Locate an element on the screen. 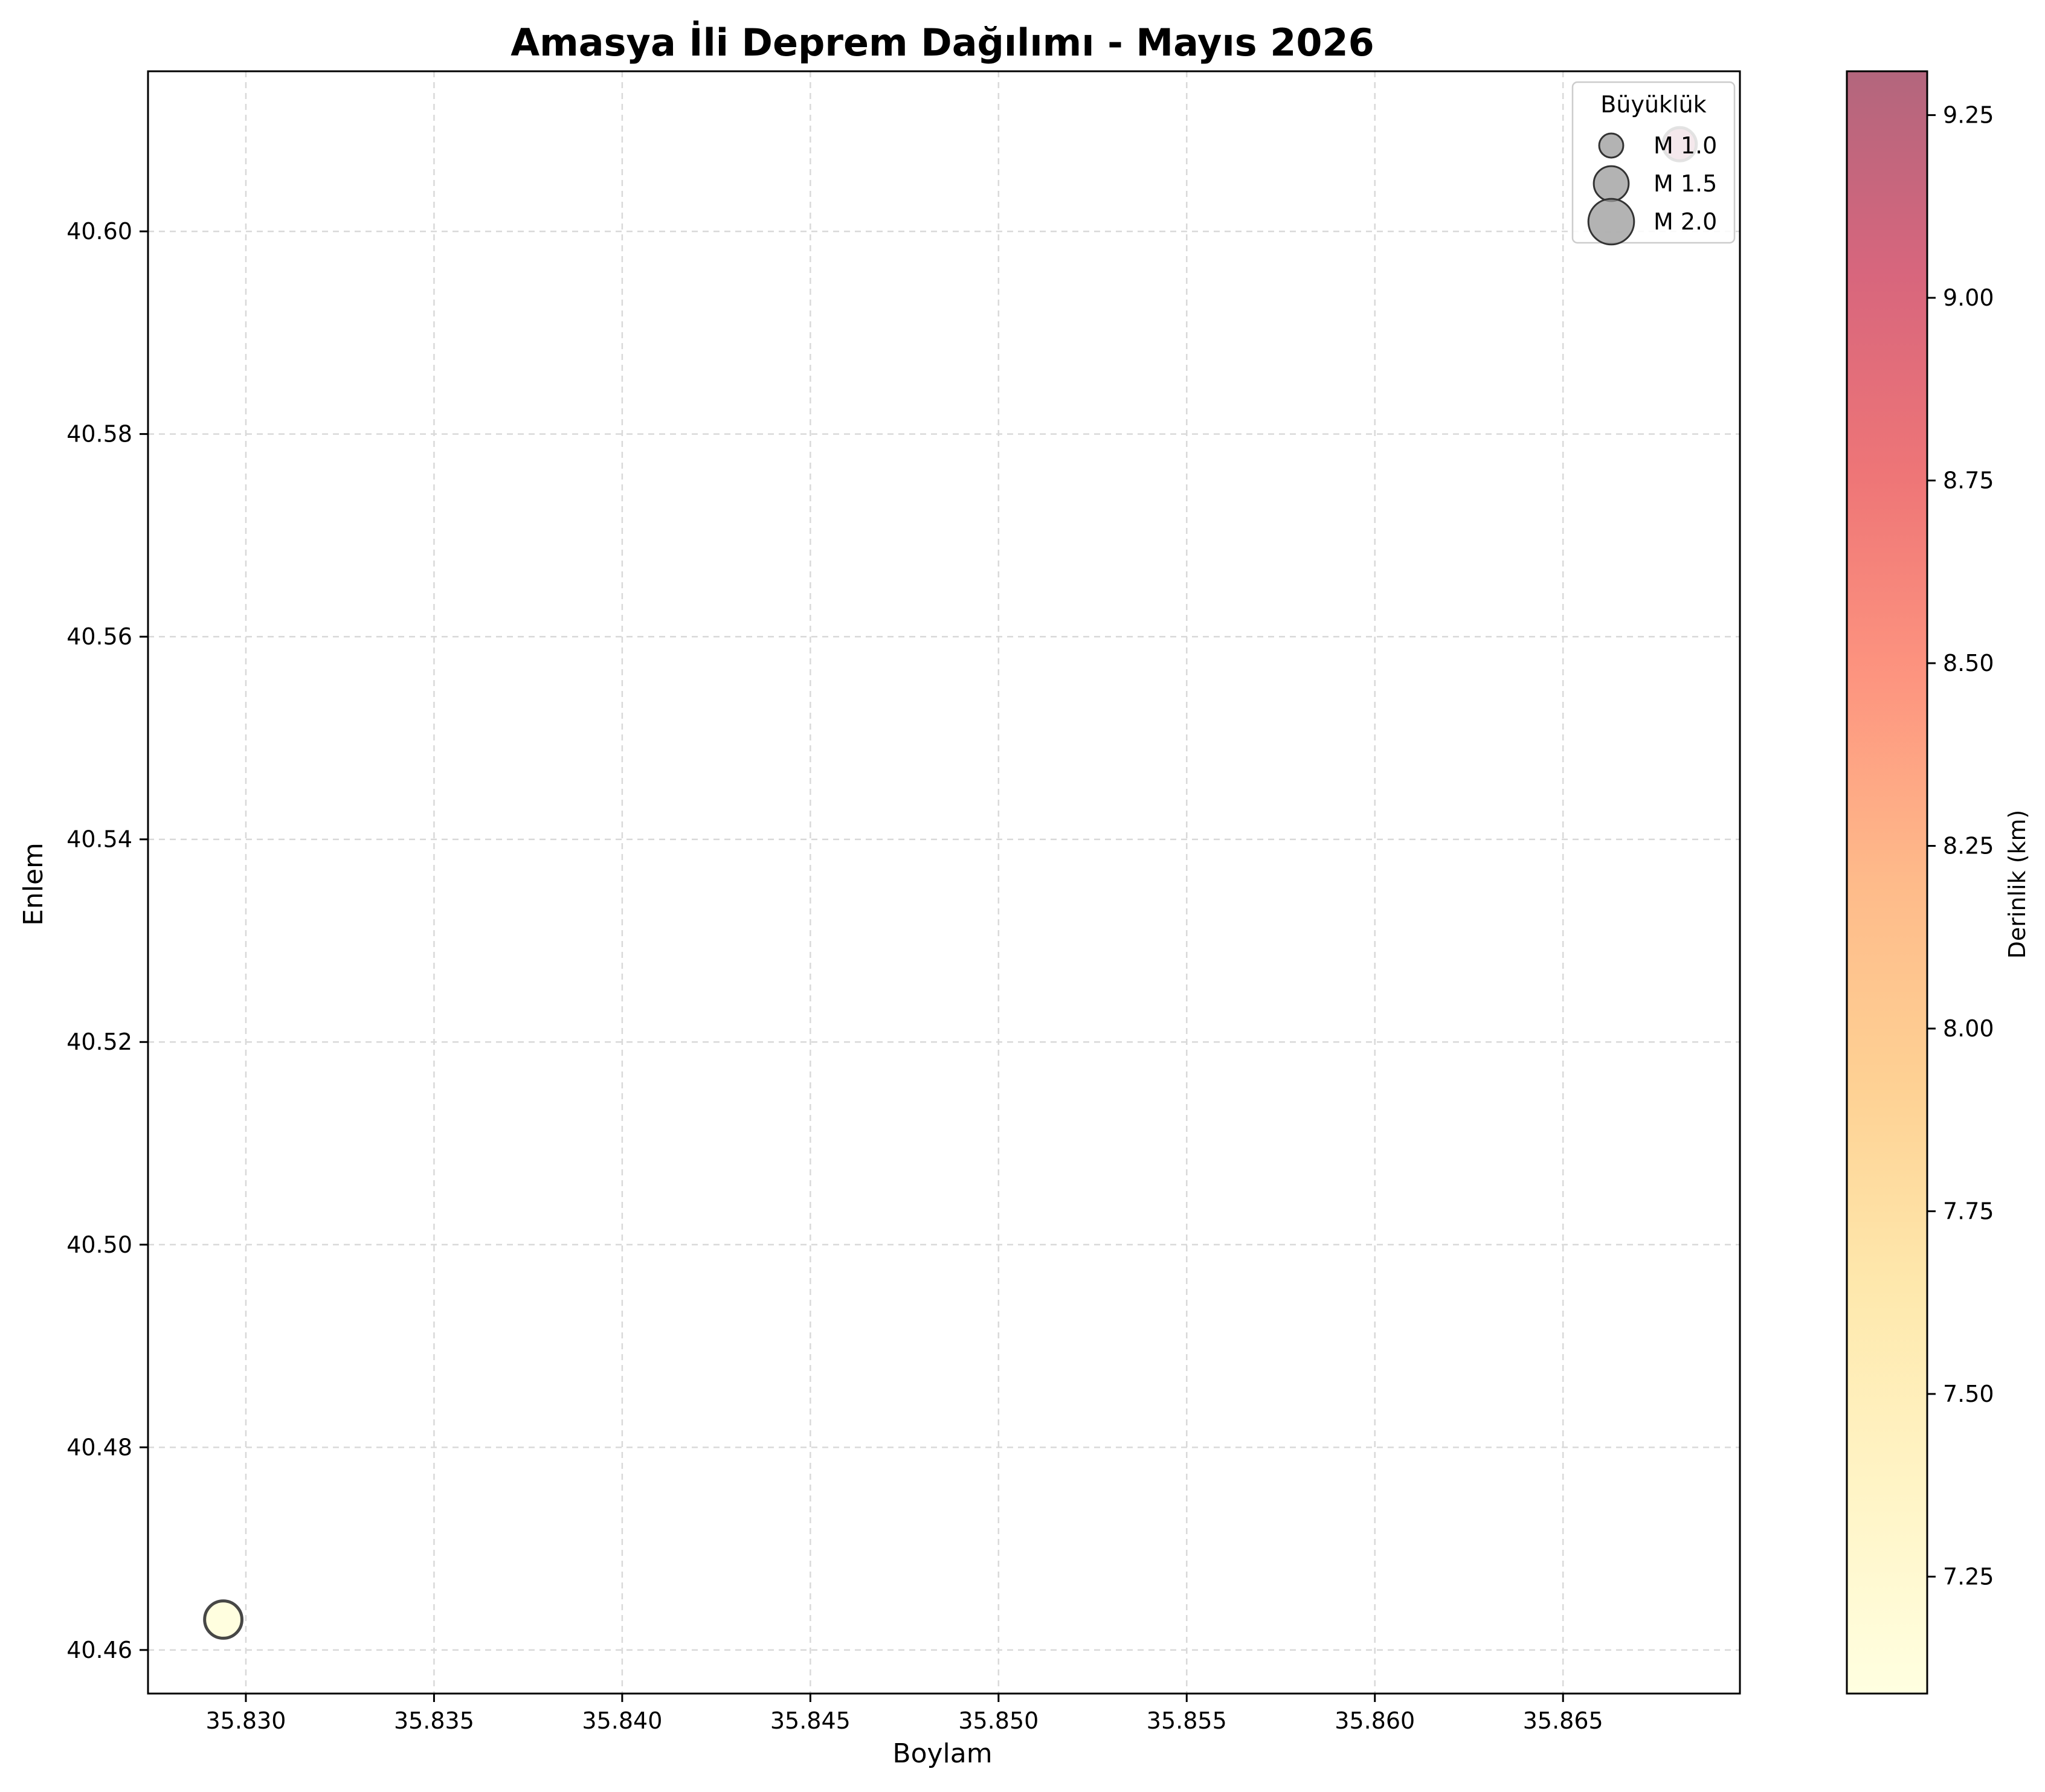 The image size is (2045, 1792). y-tick-label: 40.50 is located at coordinates (99, 1245).